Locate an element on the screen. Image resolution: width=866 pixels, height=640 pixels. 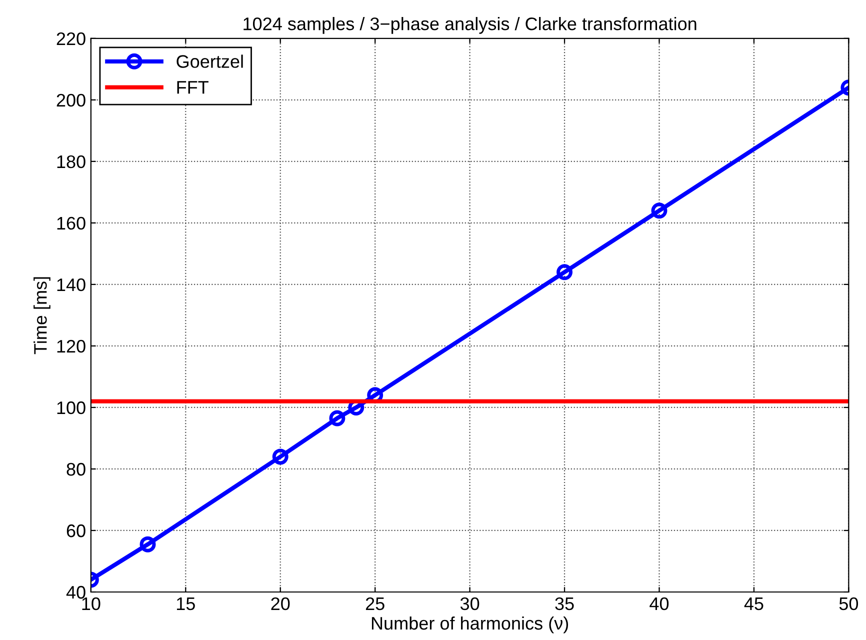
x-tick-label: 50 is located at coordinates (848, 603).